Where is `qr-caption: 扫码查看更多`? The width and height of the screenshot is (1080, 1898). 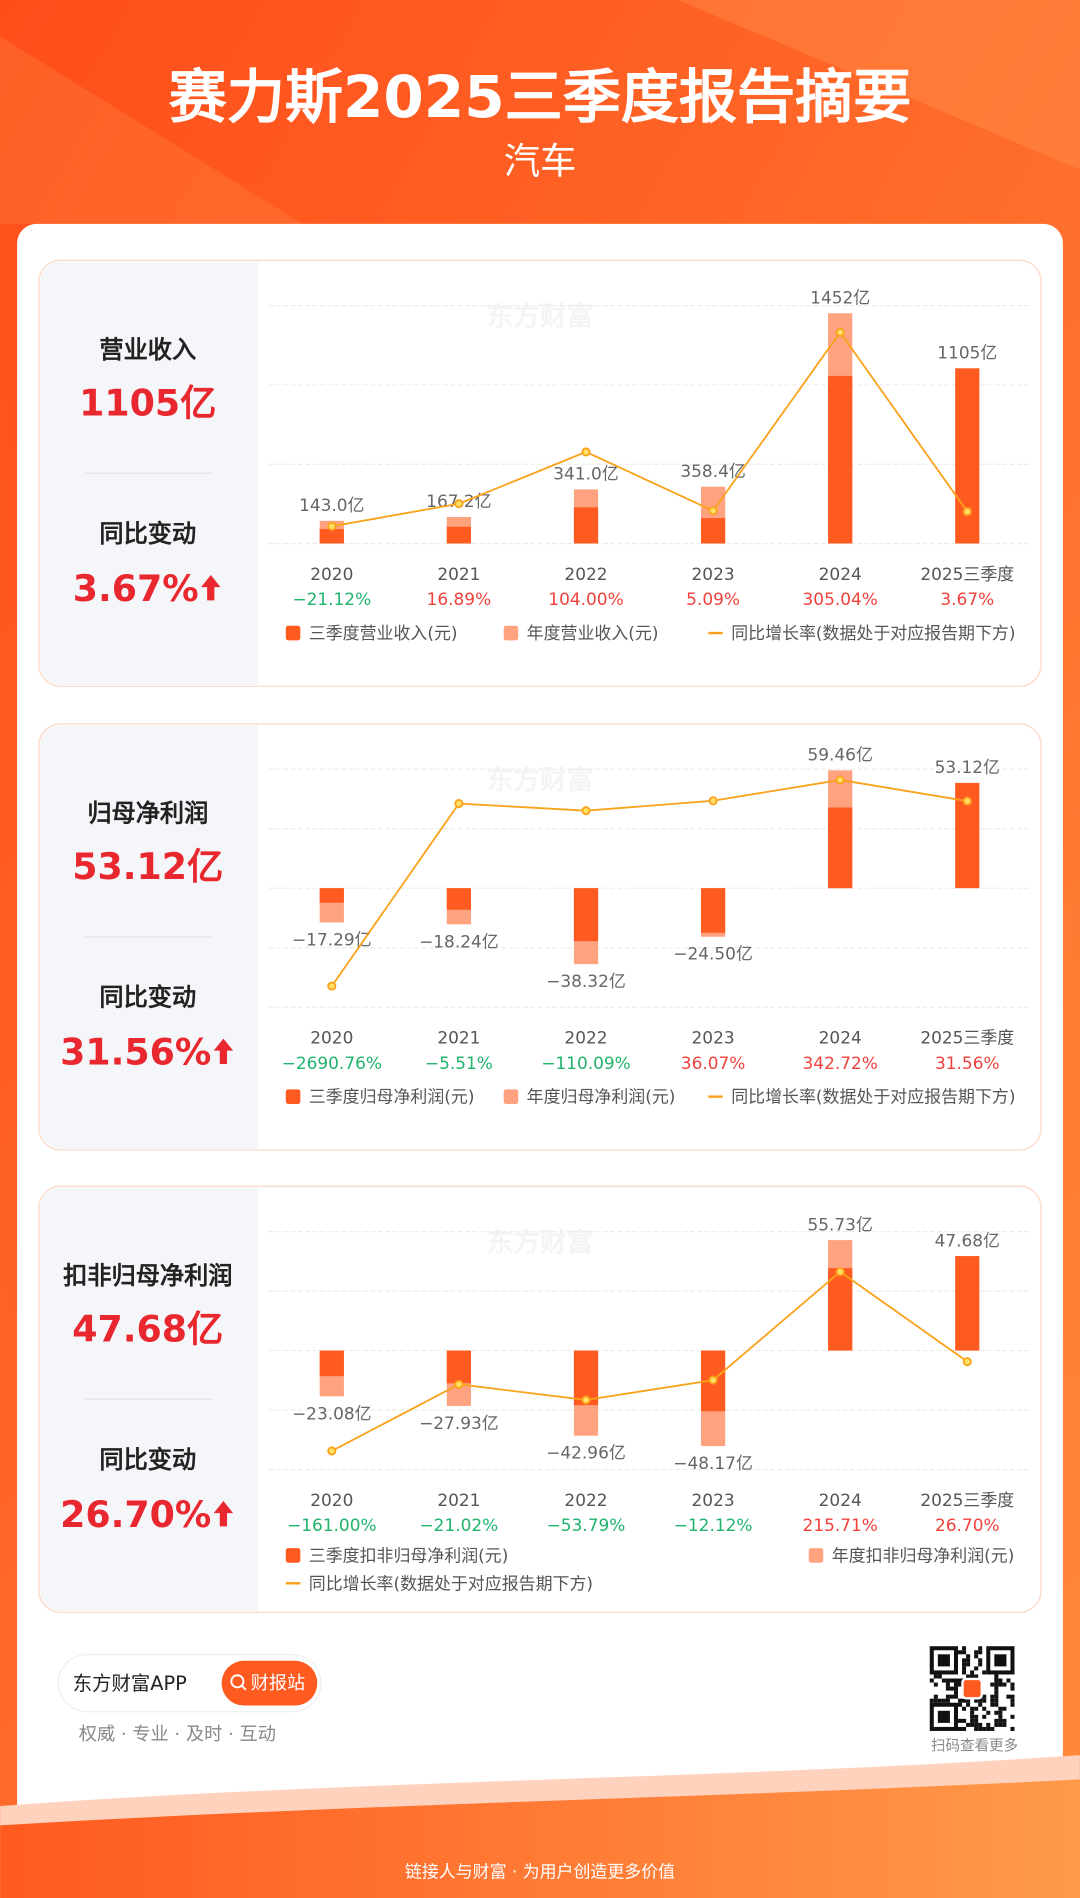 qr-caption: 扫码查看更多 is located at coordinates (974, 1746).